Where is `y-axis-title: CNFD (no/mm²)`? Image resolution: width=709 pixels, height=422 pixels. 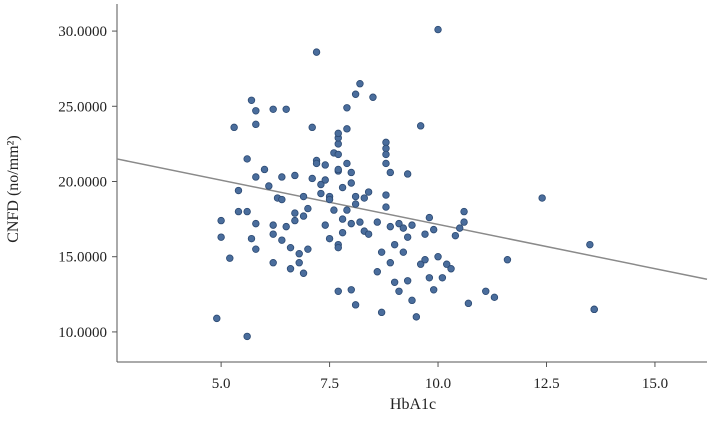
y-axis-title: CNFD (no/mm²) is located at coordinates (13, 188).